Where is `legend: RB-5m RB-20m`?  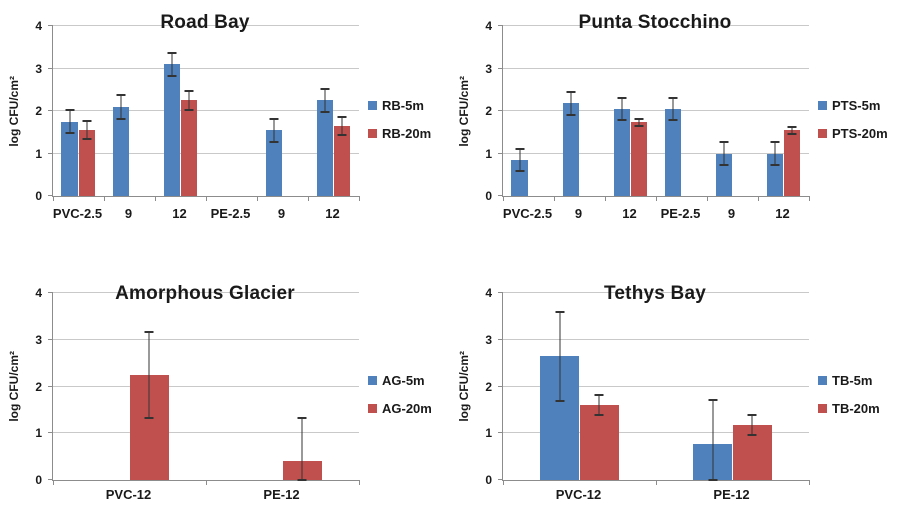
legend: RB-5m RB-20m is located at coordinates (409, 111).